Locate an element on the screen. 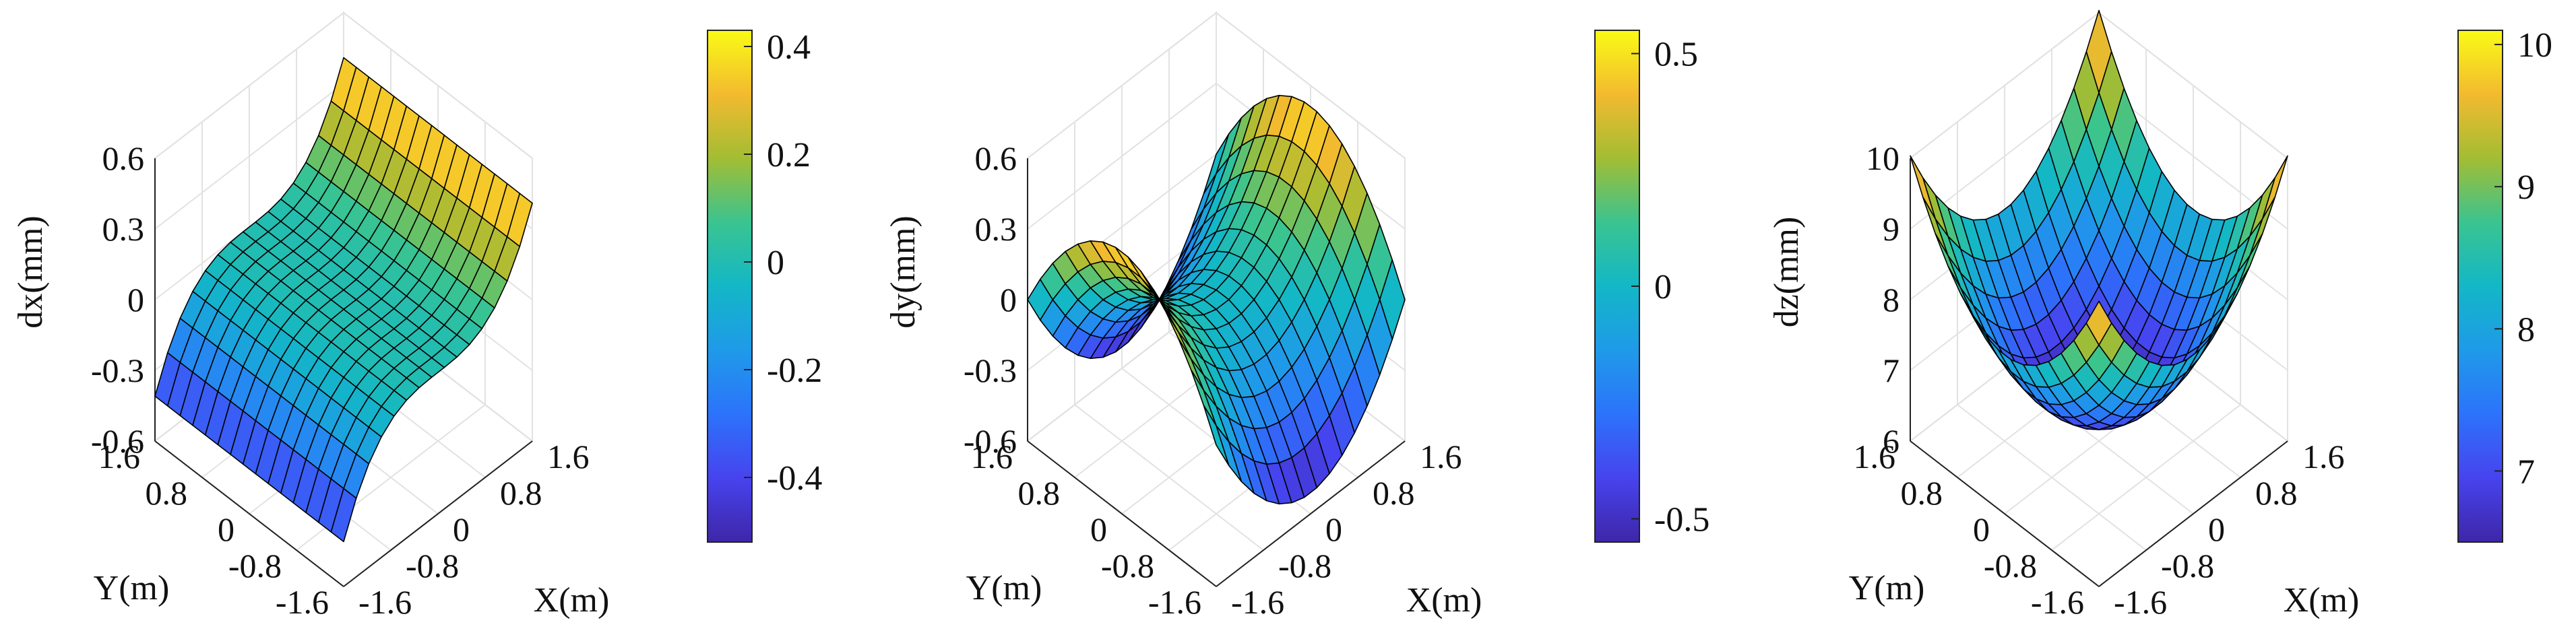 Image resolution: width=2576 pixels, height=635 pixels. z-axis-label: dy(mm) is located at coordinates (903, 272).